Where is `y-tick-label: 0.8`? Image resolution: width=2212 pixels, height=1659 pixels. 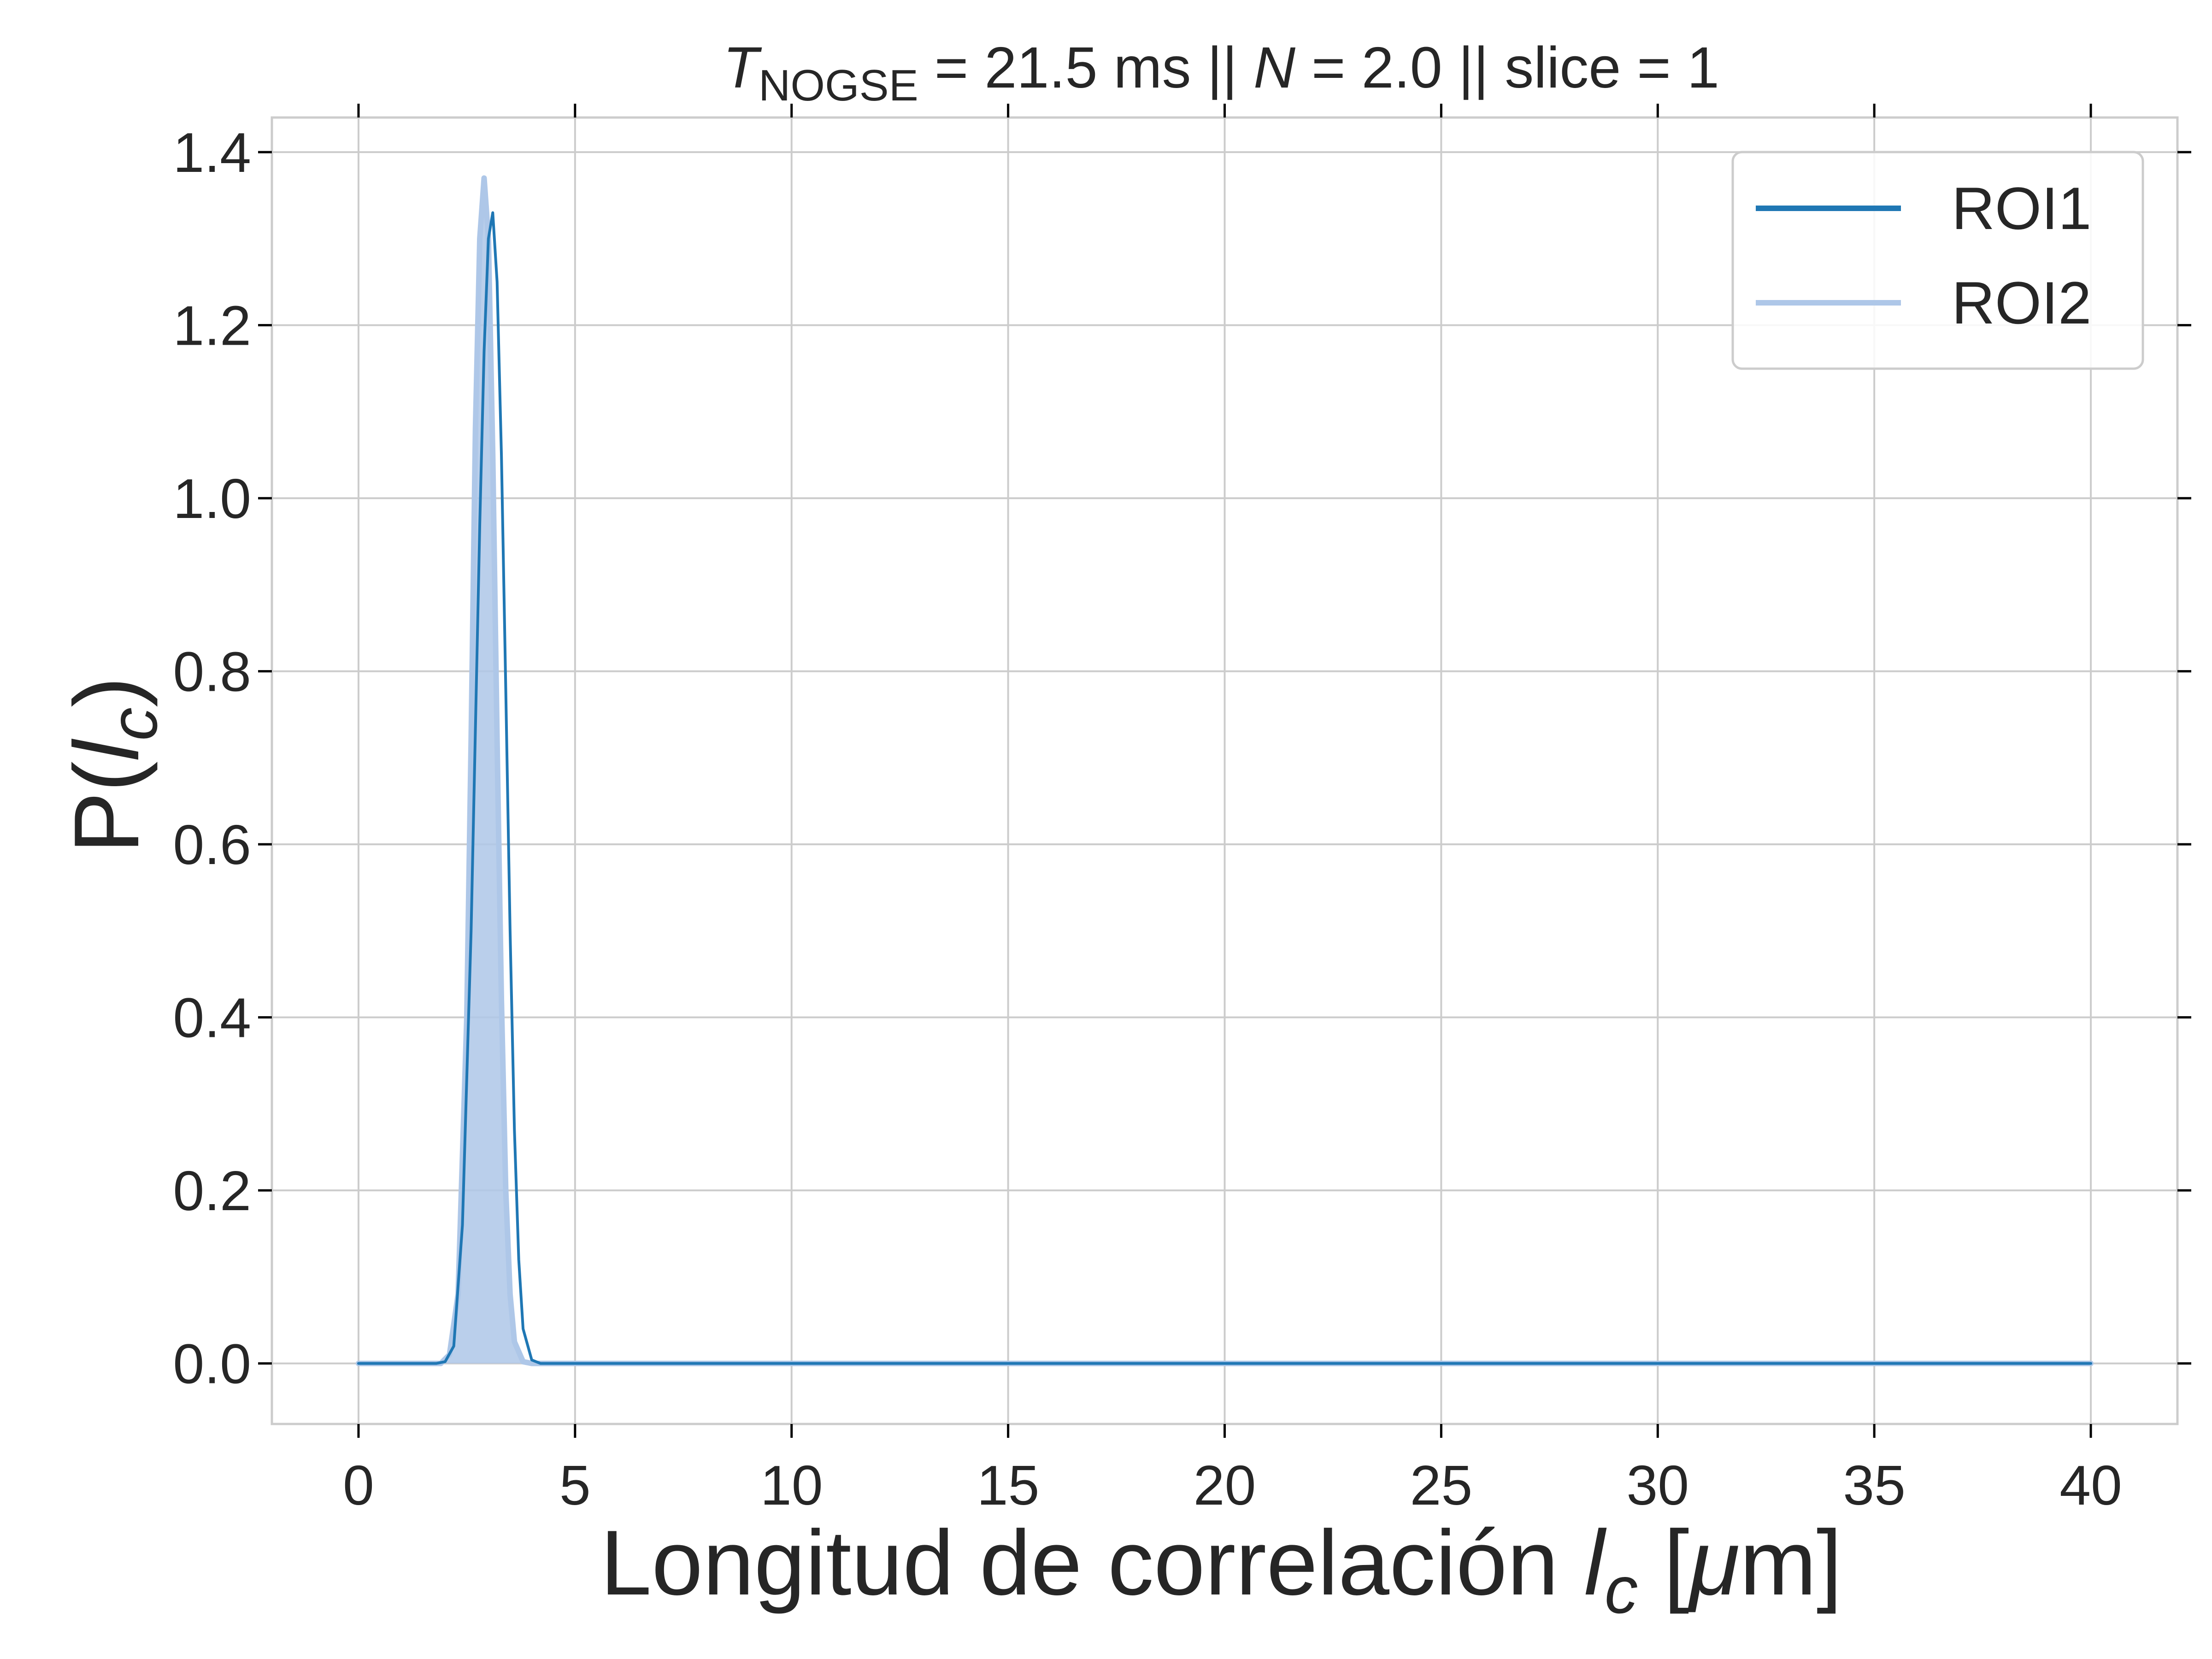 y-tick-label: 0.8 is located at coordinates (212, 672).